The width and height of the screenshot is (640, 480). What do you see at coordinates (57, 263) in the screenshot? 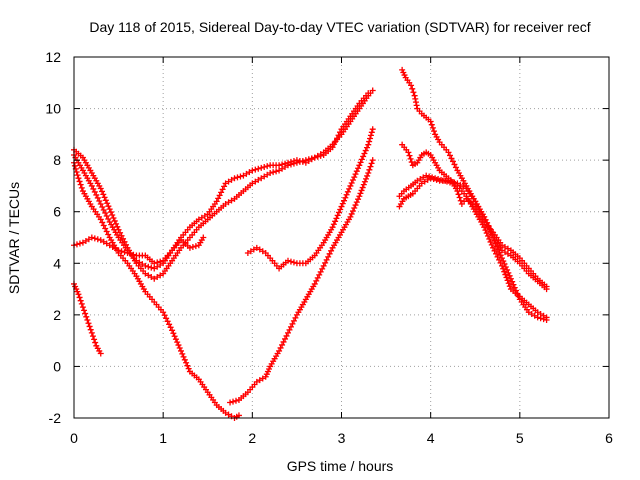
I see `y-tick-label: 4` at bounding box center [57, 263].